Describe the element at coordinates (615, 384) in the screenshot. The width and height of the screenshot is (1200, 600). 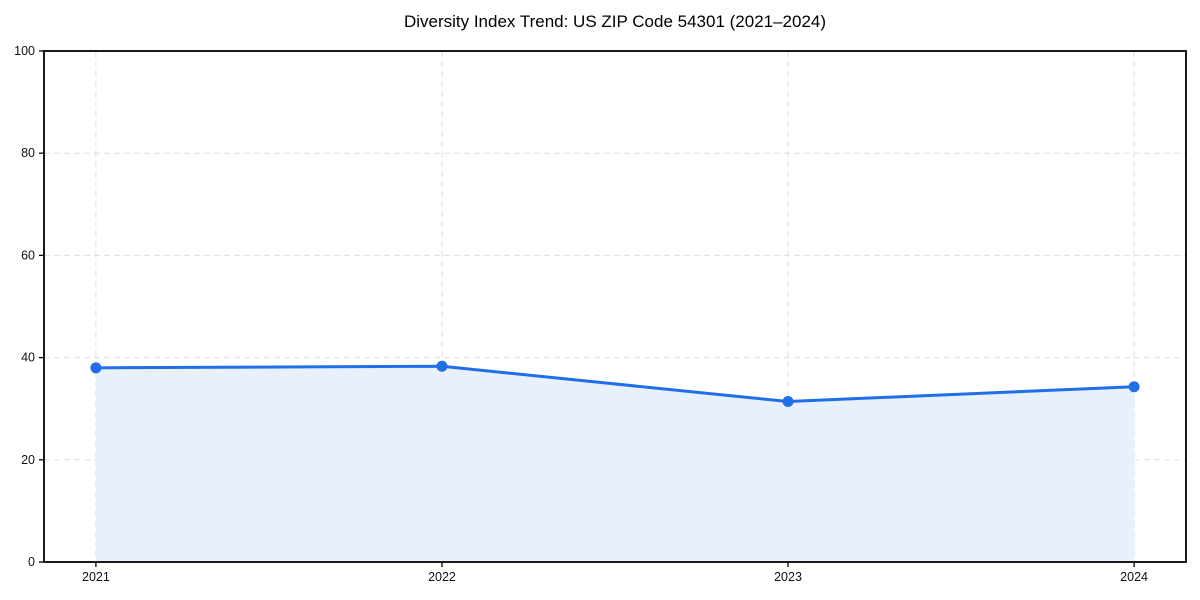
I see `trend-line` at that location.